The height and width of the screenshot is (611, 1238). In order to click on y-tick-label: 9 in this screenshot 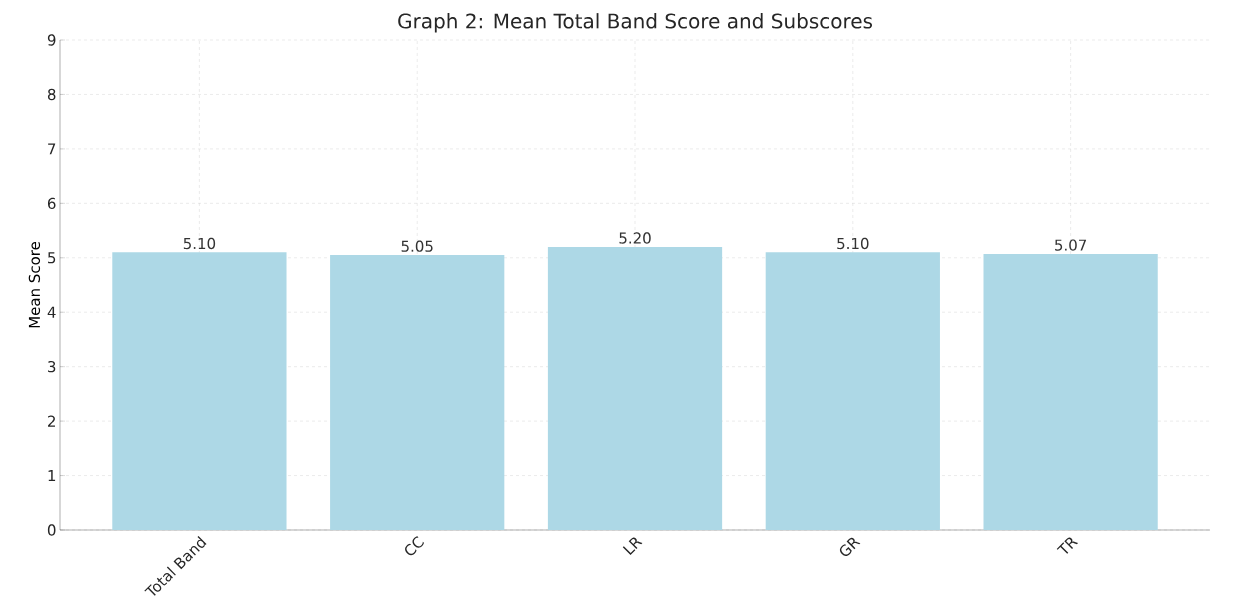, I will do `click(51, 40)`.